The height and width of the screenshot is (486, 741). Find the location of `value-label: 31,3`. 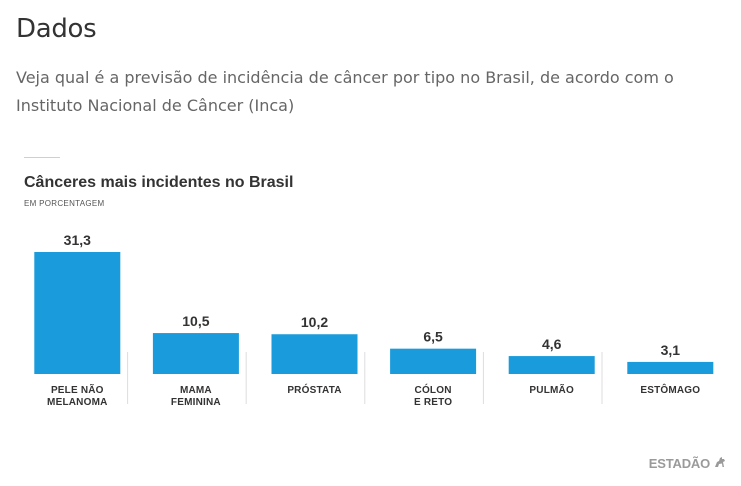

value-label: 31,3 is located at coordinates (77, 240).